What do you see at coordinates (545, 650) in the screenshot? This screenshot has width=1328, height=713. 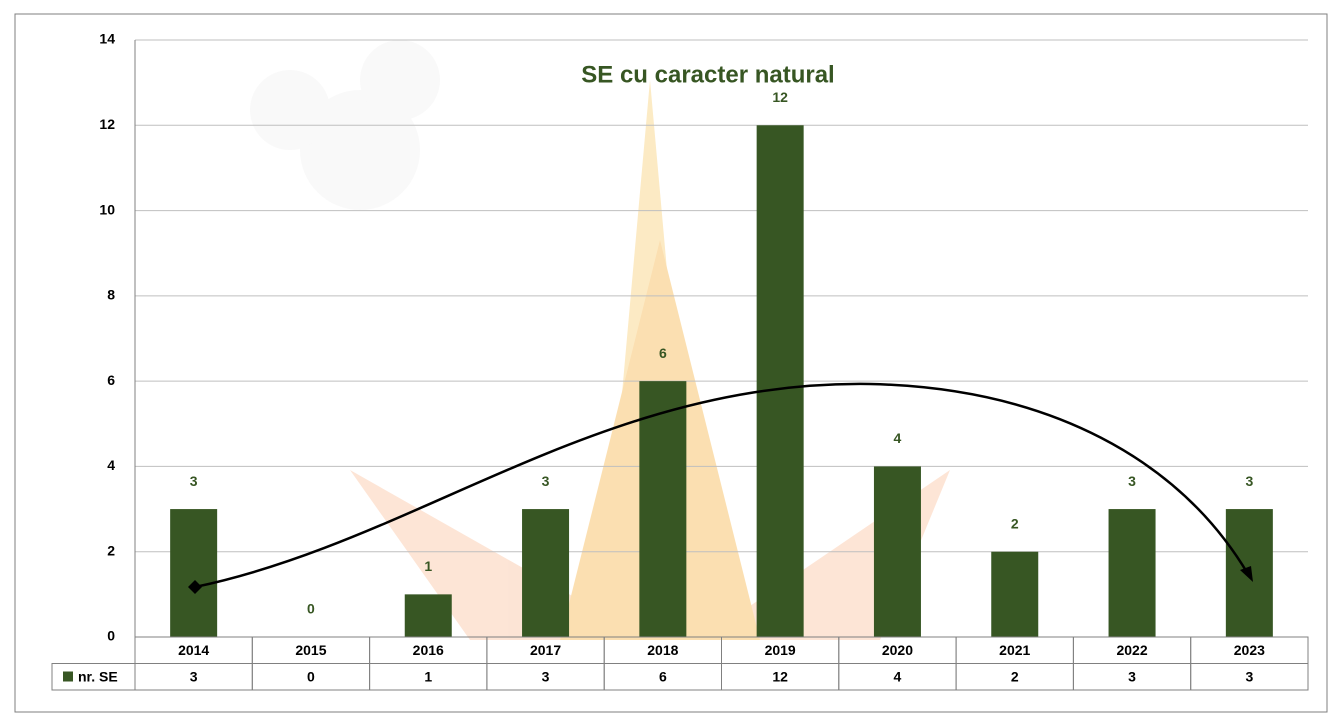 I see `x-tick-label: 2017` at bounding box center [545, 650].